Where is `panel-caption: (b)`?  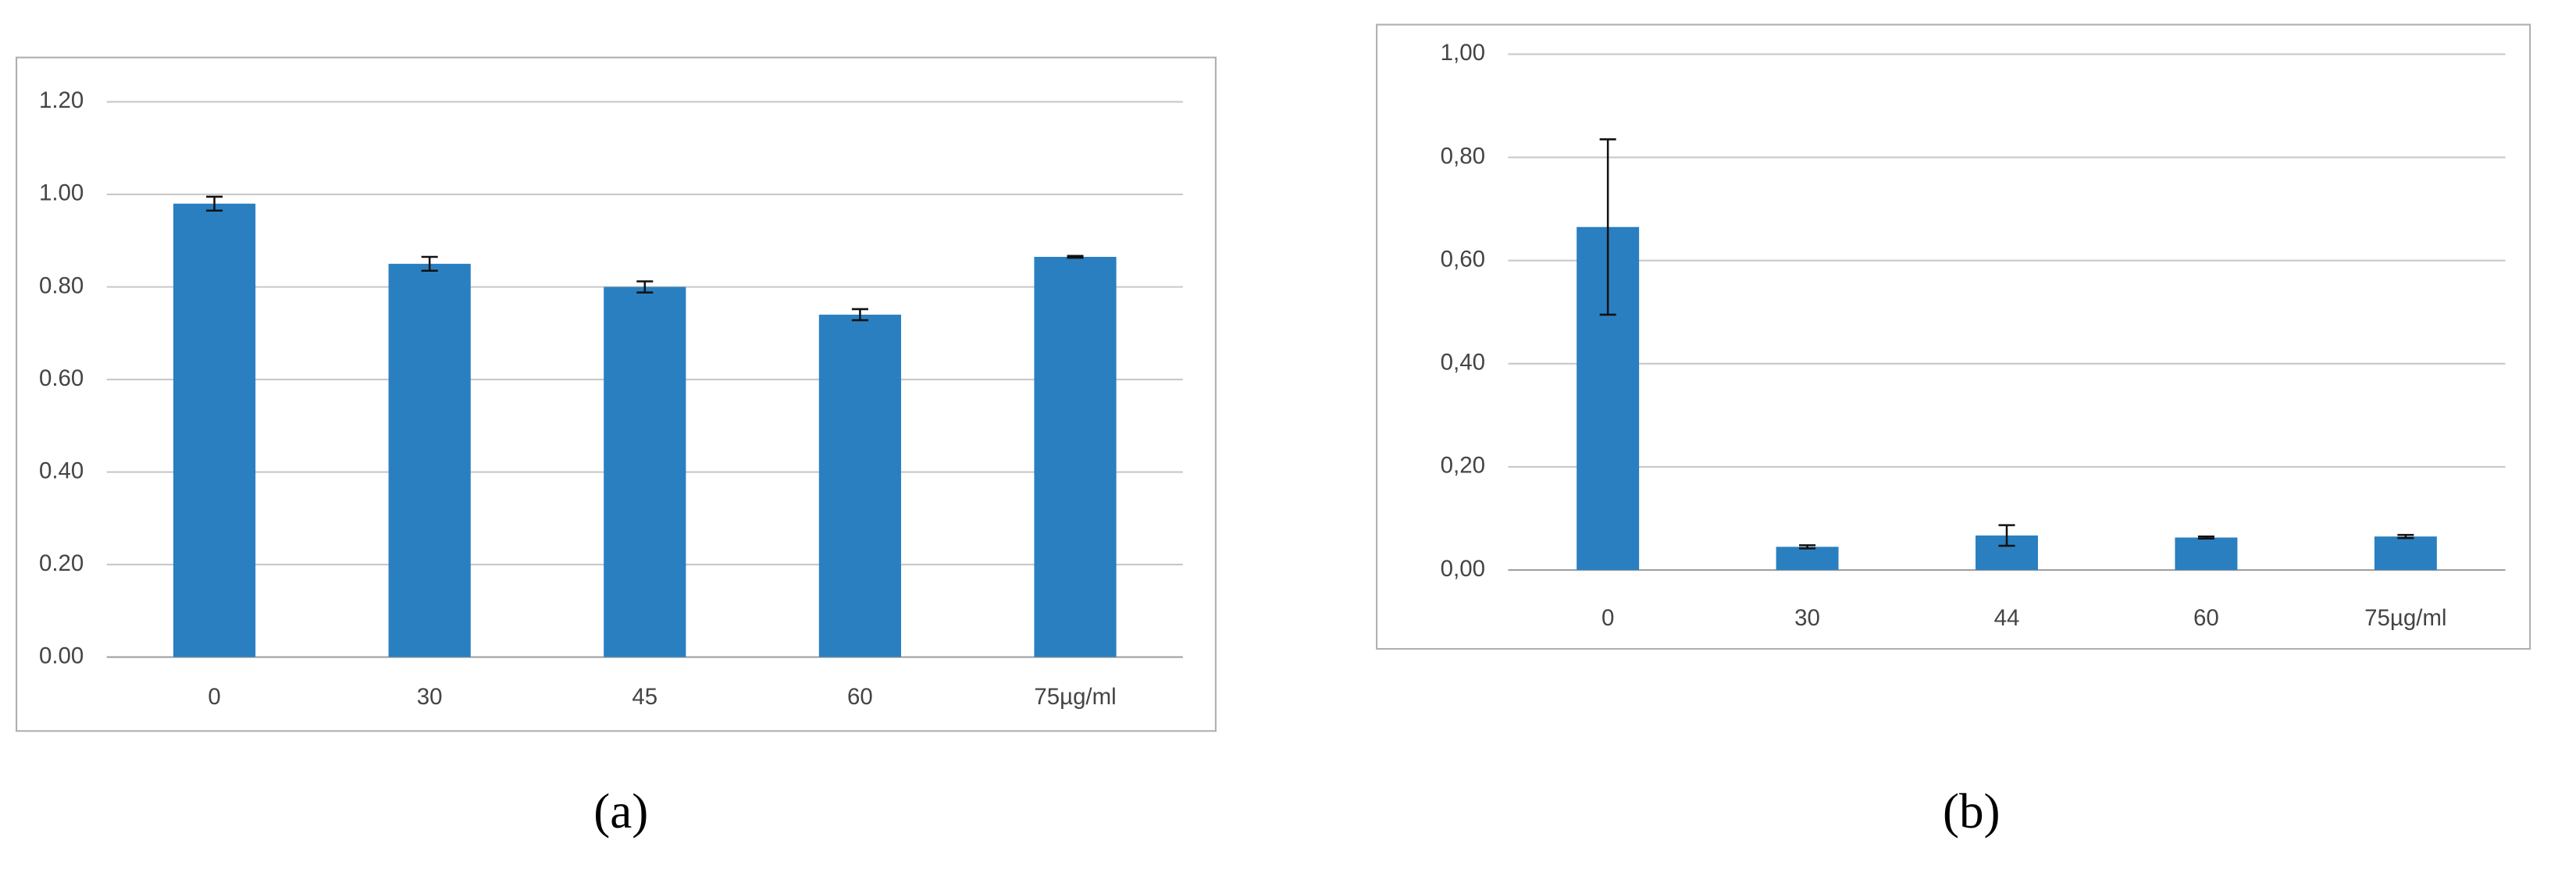 panel-caption: (b) is located at coordinates (1972, 811).